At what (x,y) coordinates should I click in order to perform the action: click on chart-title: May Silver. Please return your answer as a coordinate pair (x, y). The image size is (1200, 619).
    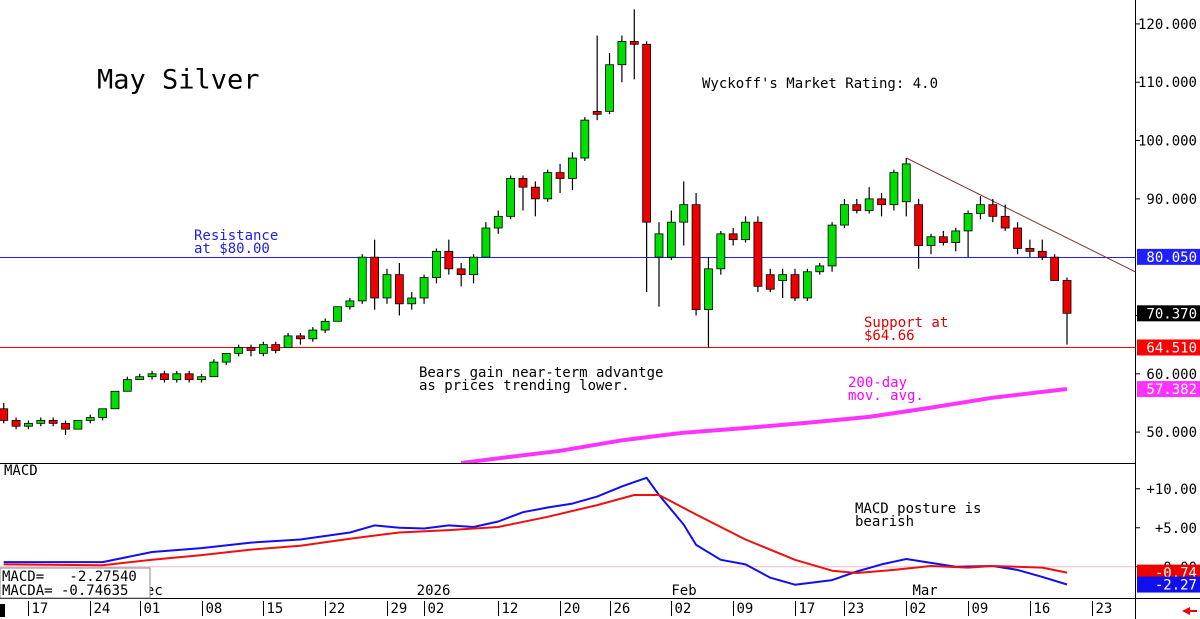
    Looking at the image, I should click on (178, 80).